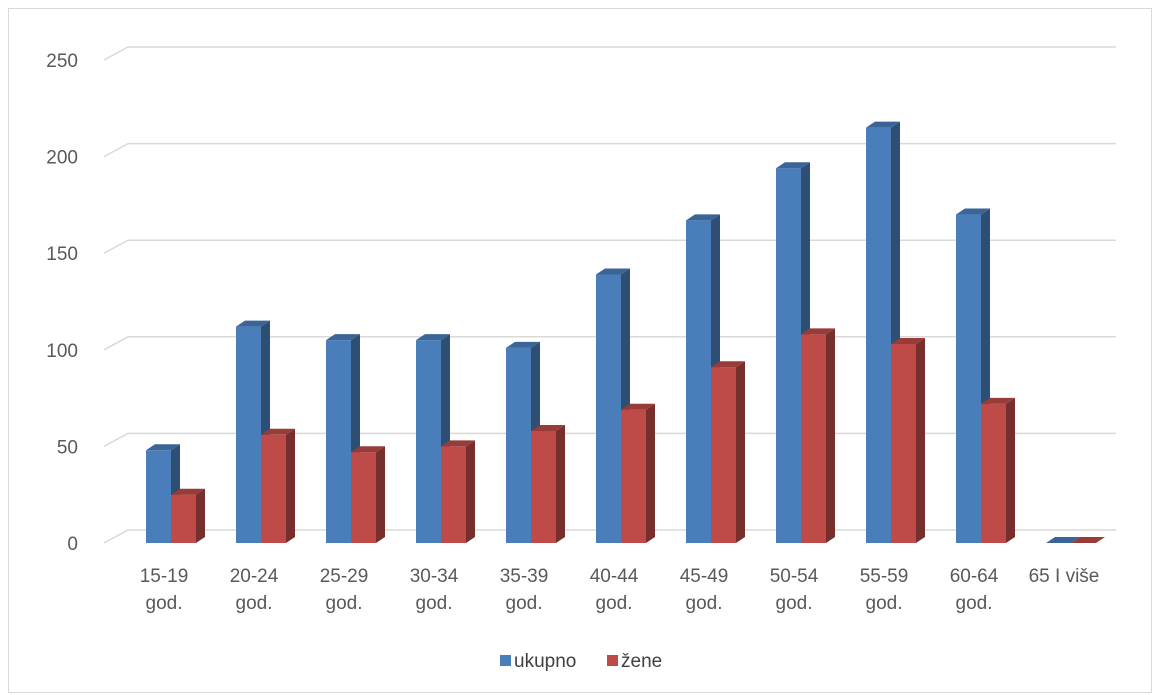 Image resolution: width=1154 pixels, height=695 pixels. I want to click on legend-label: ukupno, so click(545, 661).